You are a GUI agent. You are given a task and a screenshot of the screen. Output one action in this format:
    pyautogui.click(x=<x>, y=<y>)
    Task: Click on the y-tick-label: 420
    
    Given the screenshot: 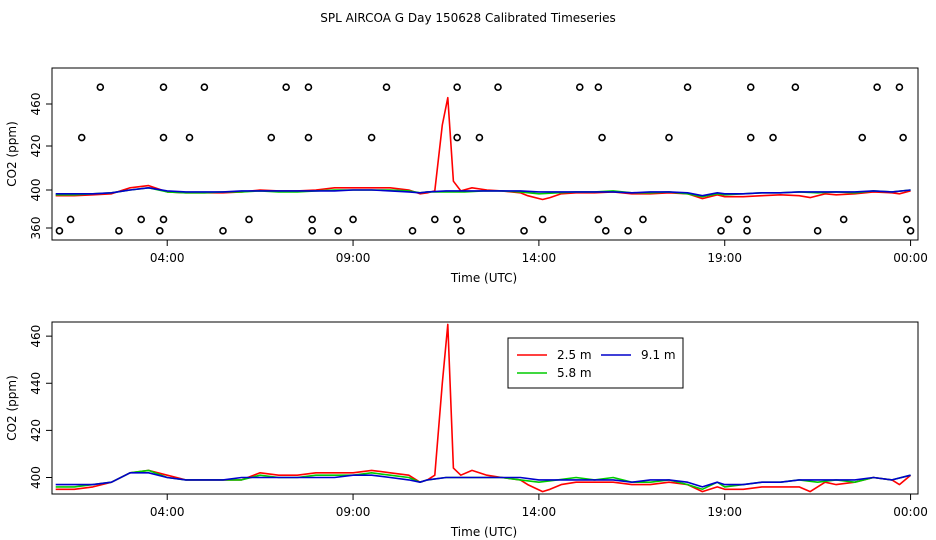 What is the action you would take?
    pyautogui.click(x=36, y=430)
    